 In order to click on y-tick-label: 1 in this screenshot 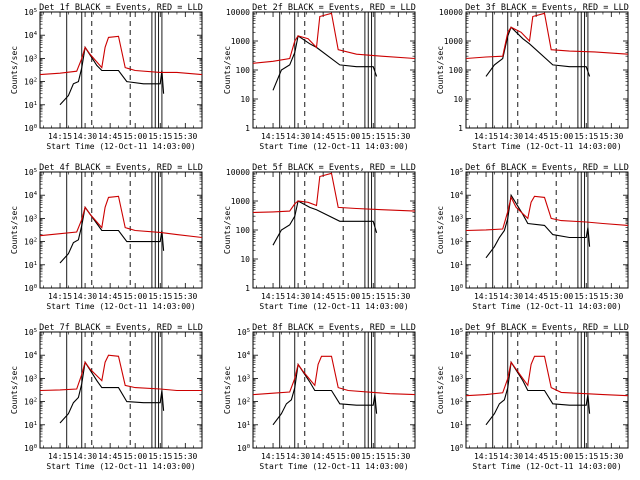, I will do `click(460, 128)`.